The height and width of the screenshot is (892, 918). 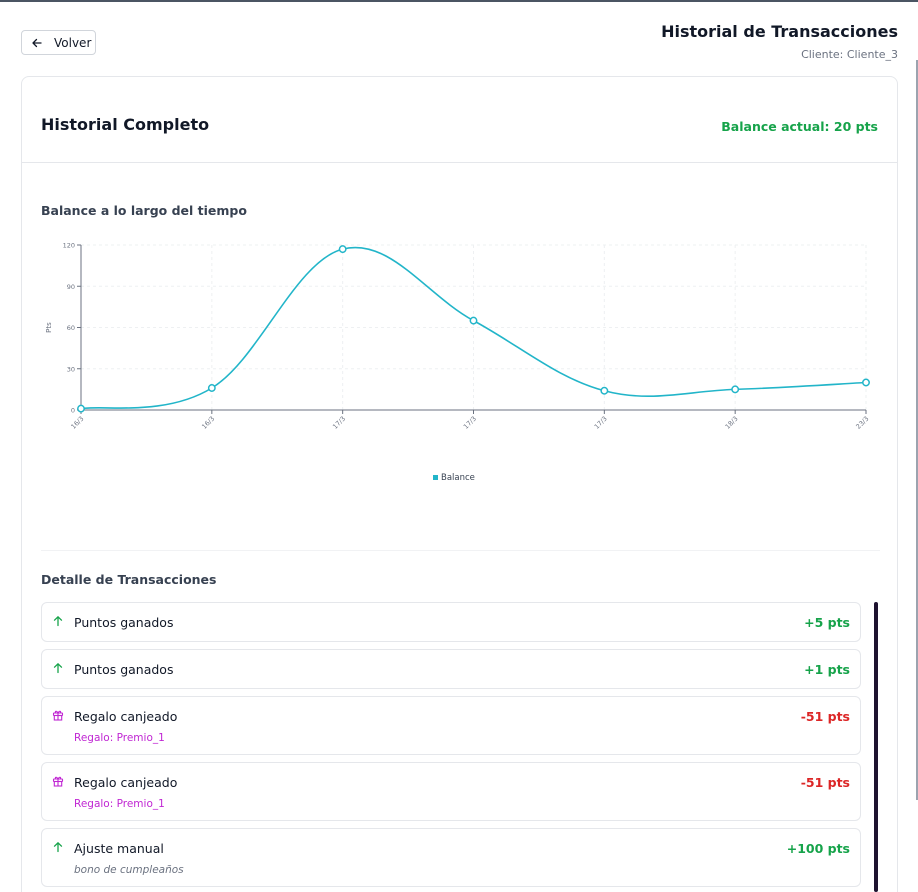 I want to click on x-tick-label: 23/3, so click(x=862, y=423).